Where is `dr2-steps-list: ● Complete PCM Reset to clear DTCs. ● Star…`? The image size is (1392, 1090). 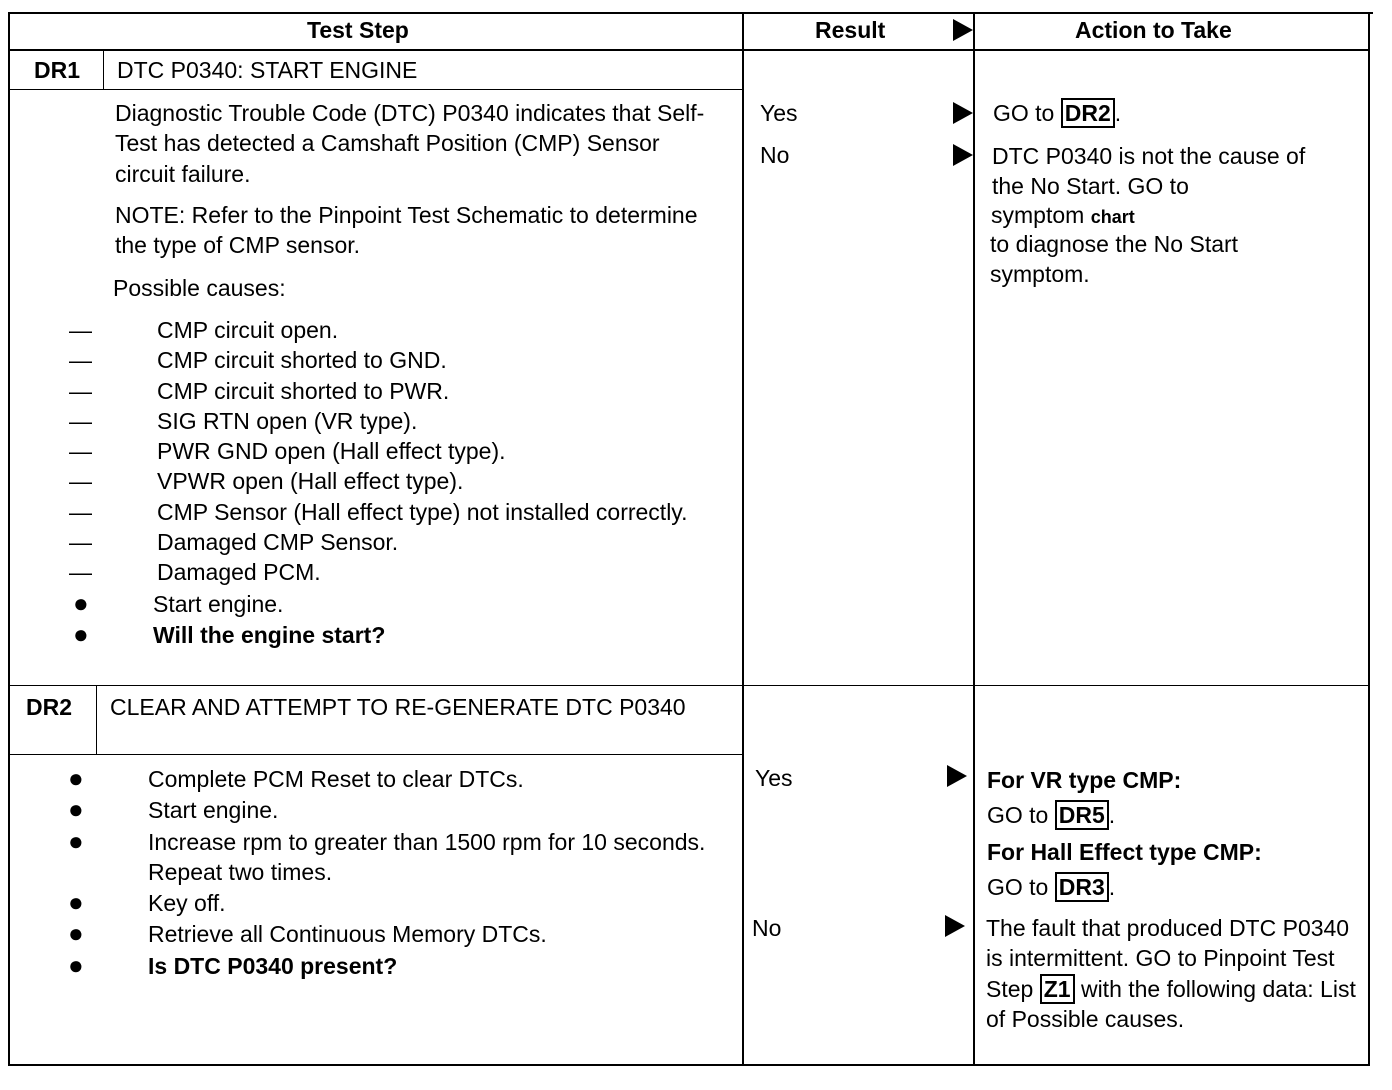 dr2-steps-list: ● Complete PCM Reset to clear DTCs. ● Star… is located at coordinates (388, 872).